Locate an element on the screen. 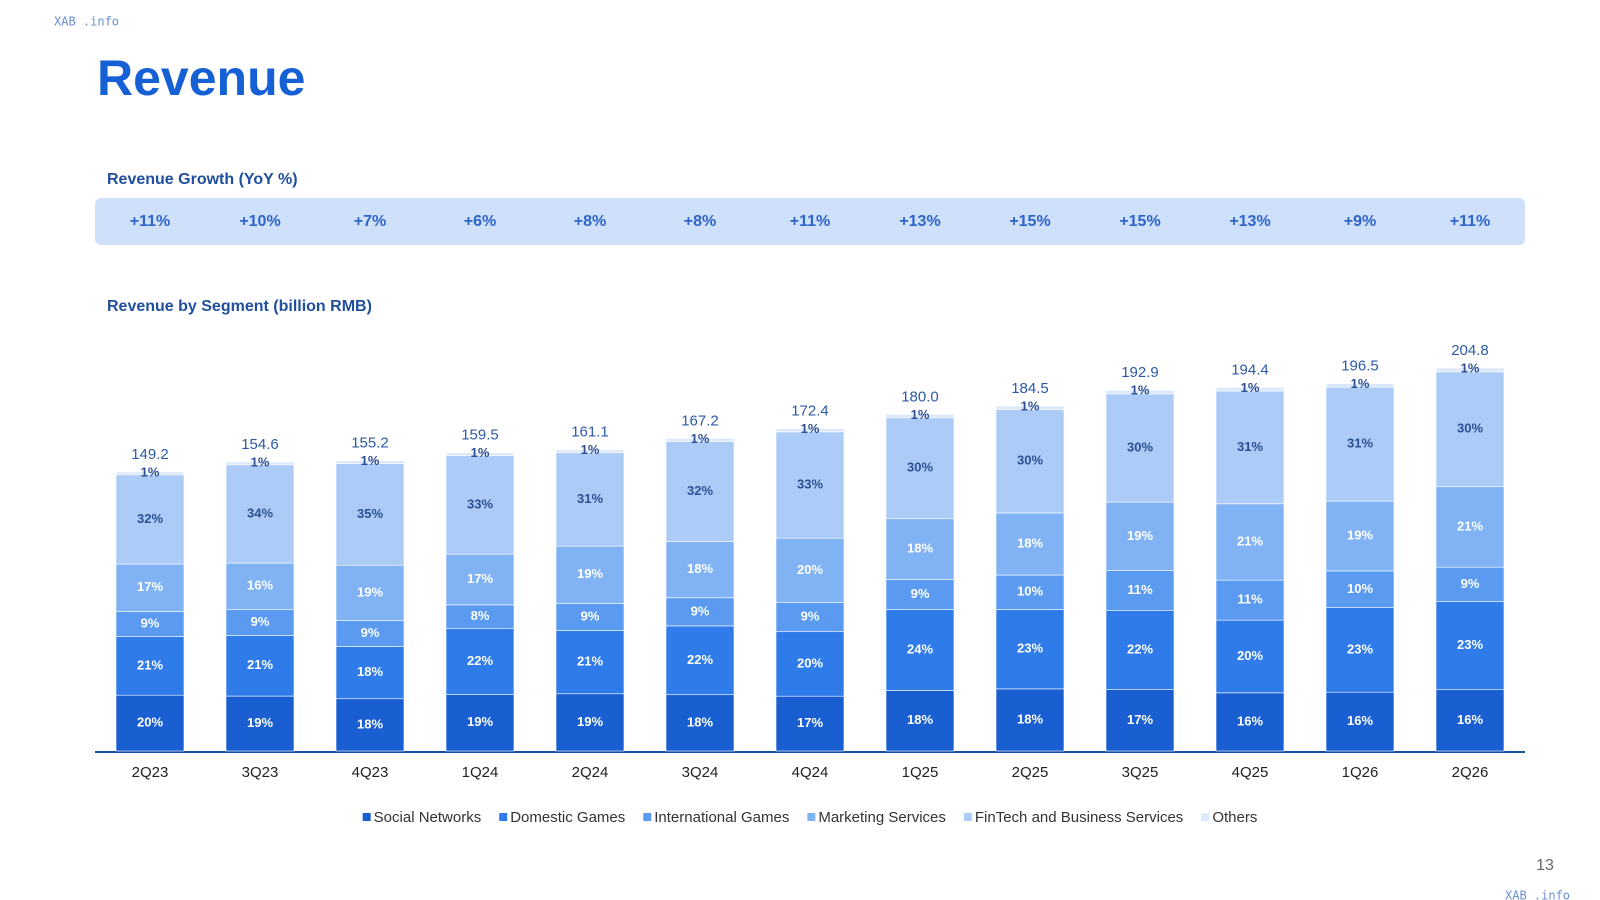 The width and height of the screenshot is (1600, 900). growth-value: +8% is located at coordinates (590, 221).